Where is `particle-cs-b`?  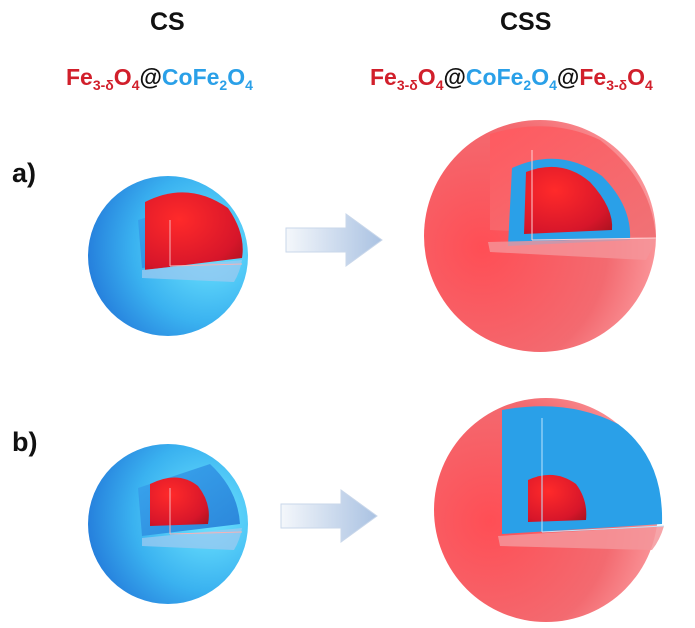 particle-cs-b is located at coordinates (168, 524).